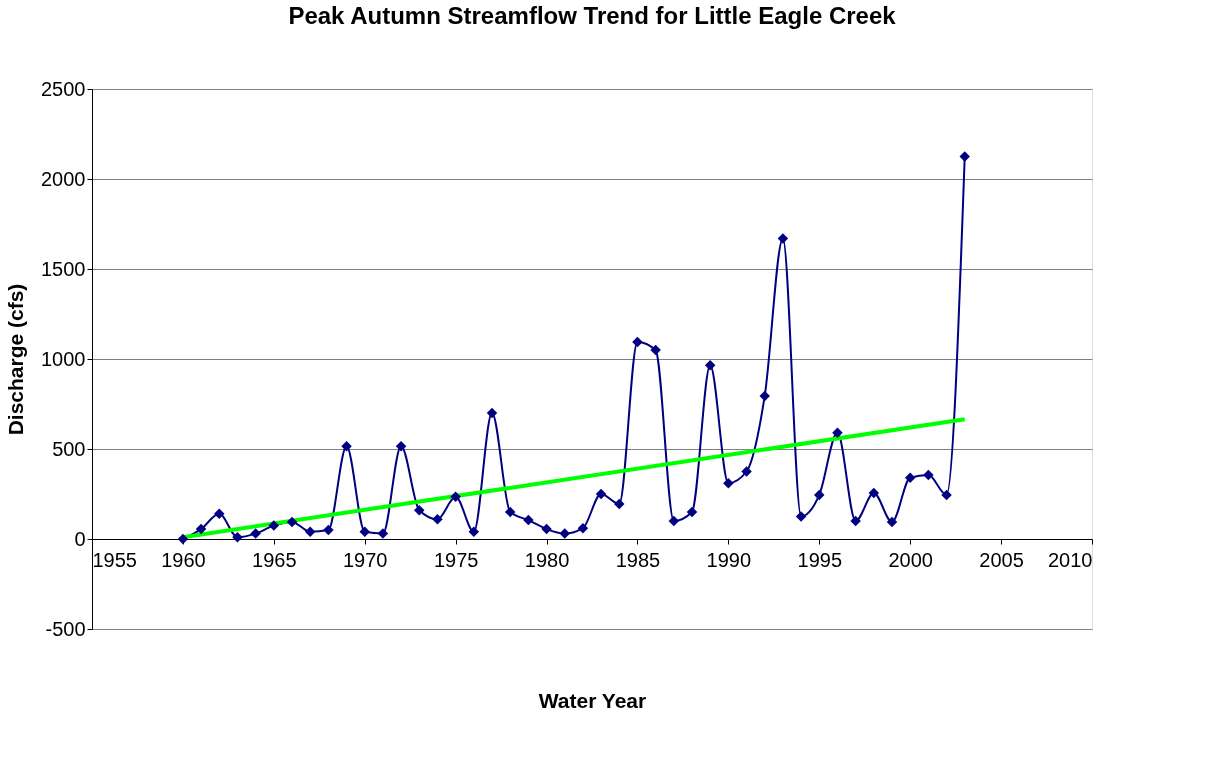 This screenshot has width=1225, height=784. What do you see at coordinates (456, 559) in the screenshot?
I see `x-tick-label: 1975` at bounding box center [456, 559].